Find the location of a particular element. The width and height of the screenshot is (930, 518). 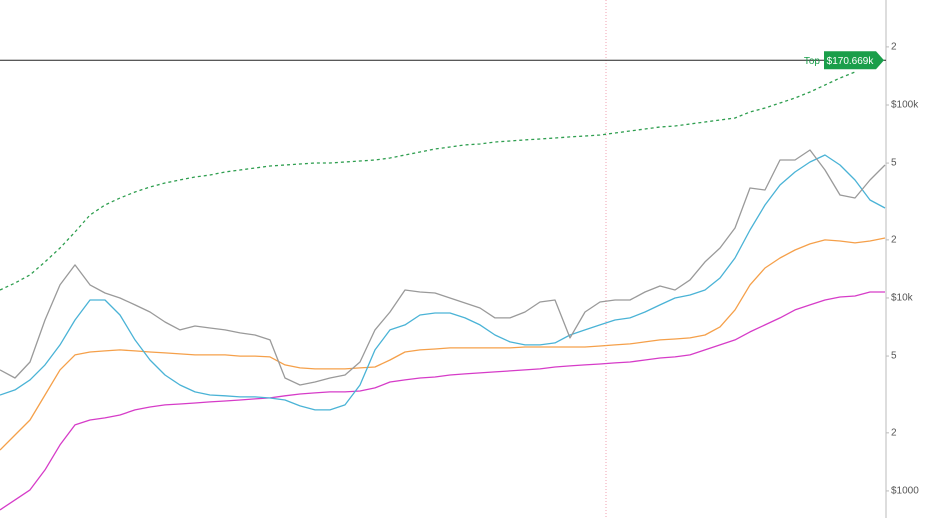

top-name: Top is located at coordinates (812, 61).